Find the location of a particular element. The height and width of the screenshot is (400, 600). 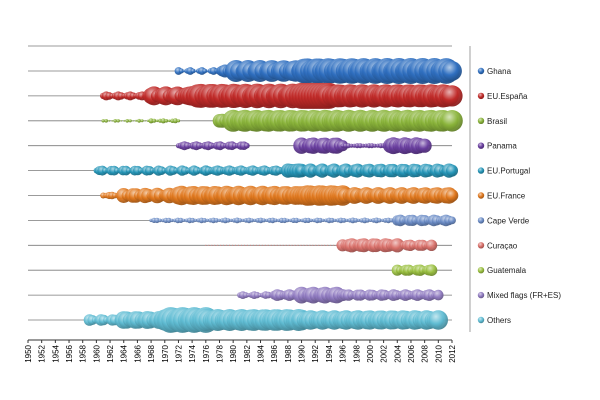

legend-label: EU.France is located at coordinates (506, 196).